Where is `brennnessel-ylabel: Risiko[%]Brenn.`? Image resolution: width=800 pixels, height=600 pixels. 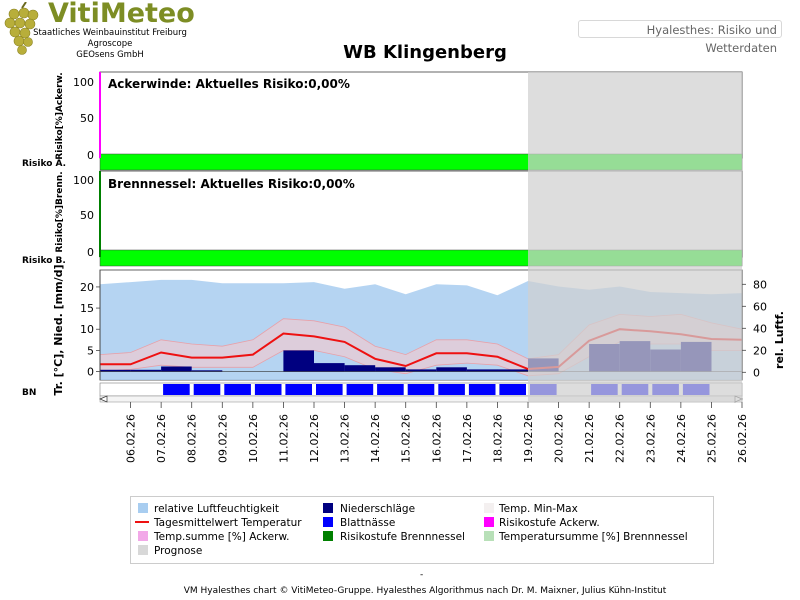 brennnessel-ylabel: Risiko[%]Brenn. is located at coordinates (60, 211).